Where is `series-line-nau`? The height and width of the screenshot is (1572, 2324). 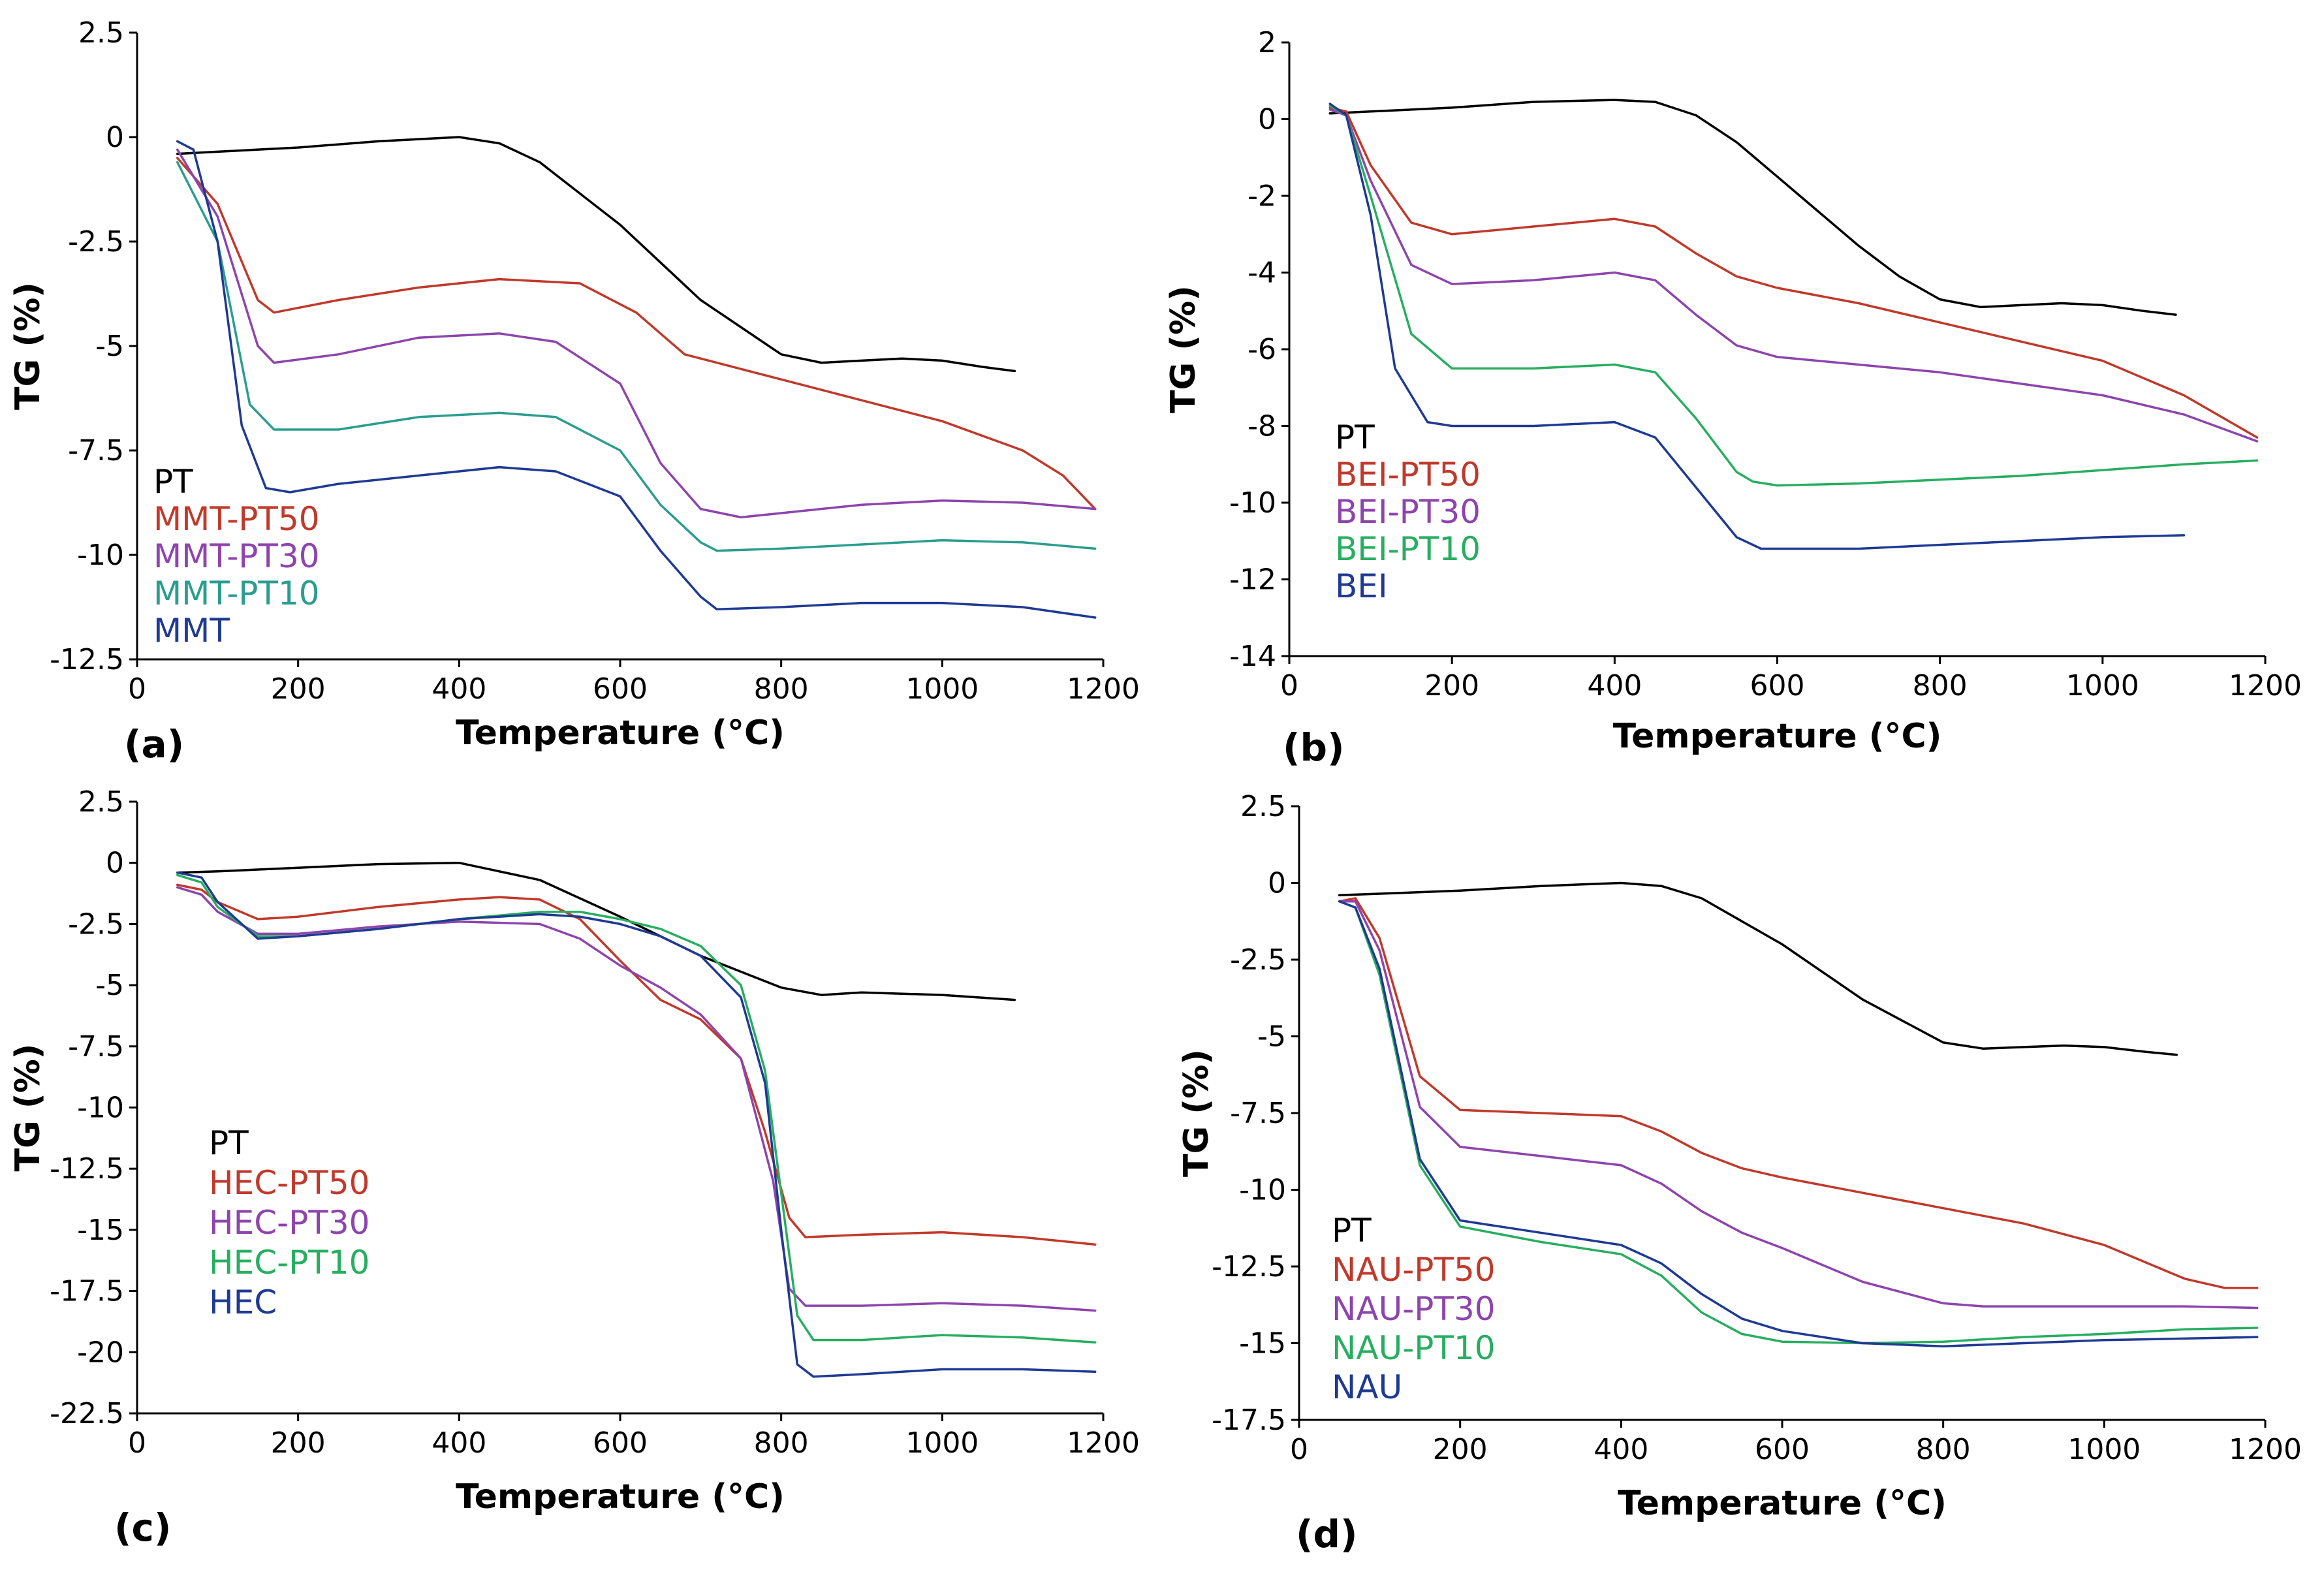
series-line-nau is located at coordinates (1798, 1123).